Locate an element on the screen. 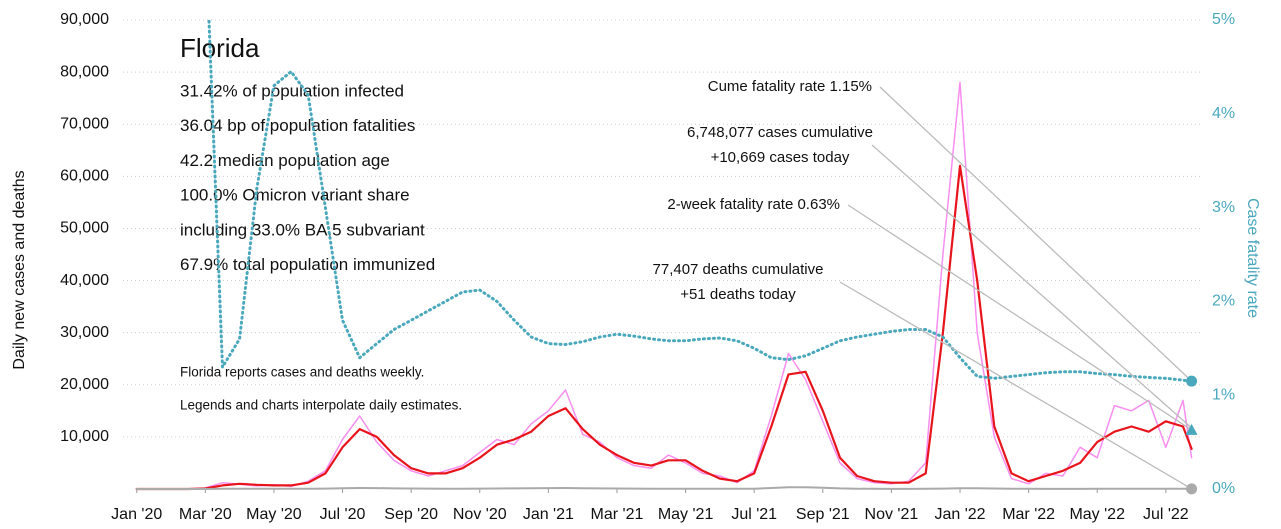  y2-tick-label: 4% is located at coordinates (1223, 113).